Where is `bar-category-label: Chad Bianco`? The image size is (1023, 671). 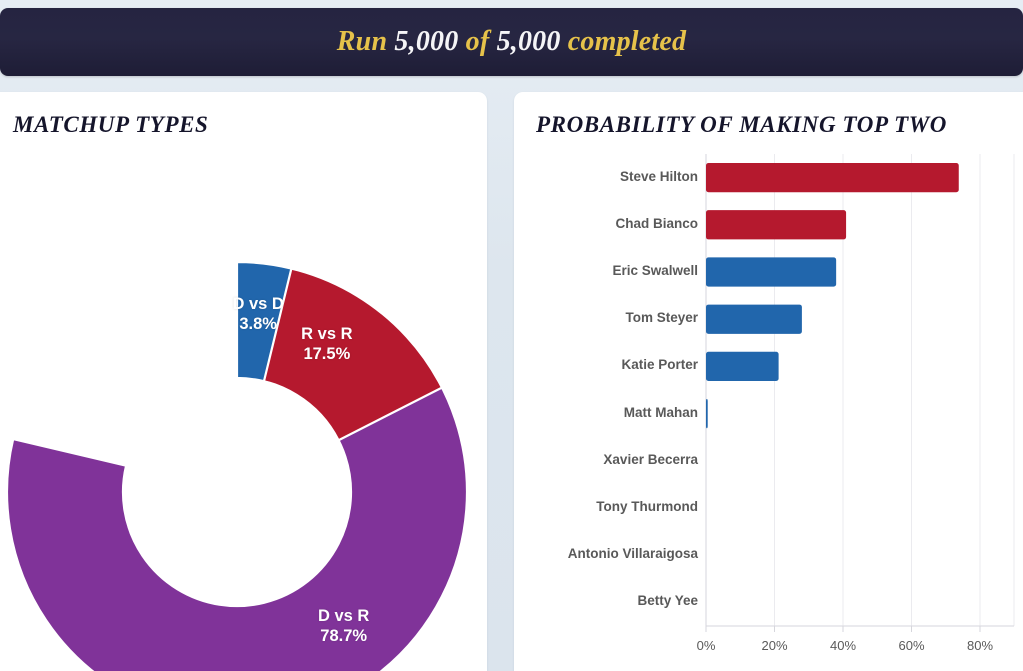
bar-category-label: Chad Bianco is located at coordinates (656, 223).